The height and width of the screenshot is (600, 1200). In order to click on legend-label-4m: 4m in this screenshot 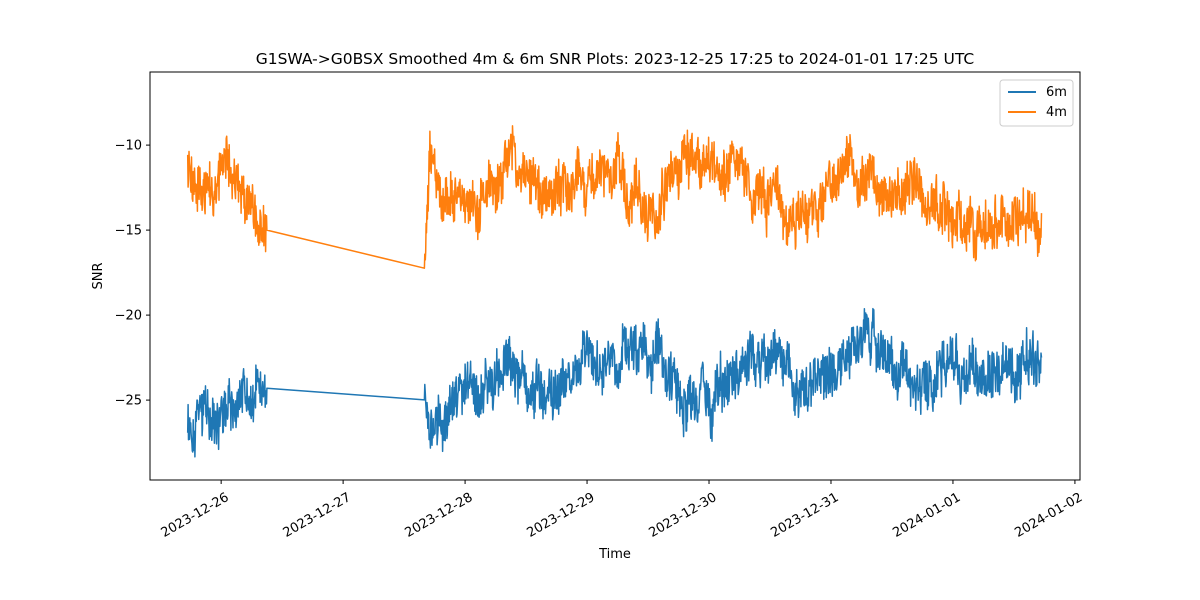, I will do `click(1056, 112)`.